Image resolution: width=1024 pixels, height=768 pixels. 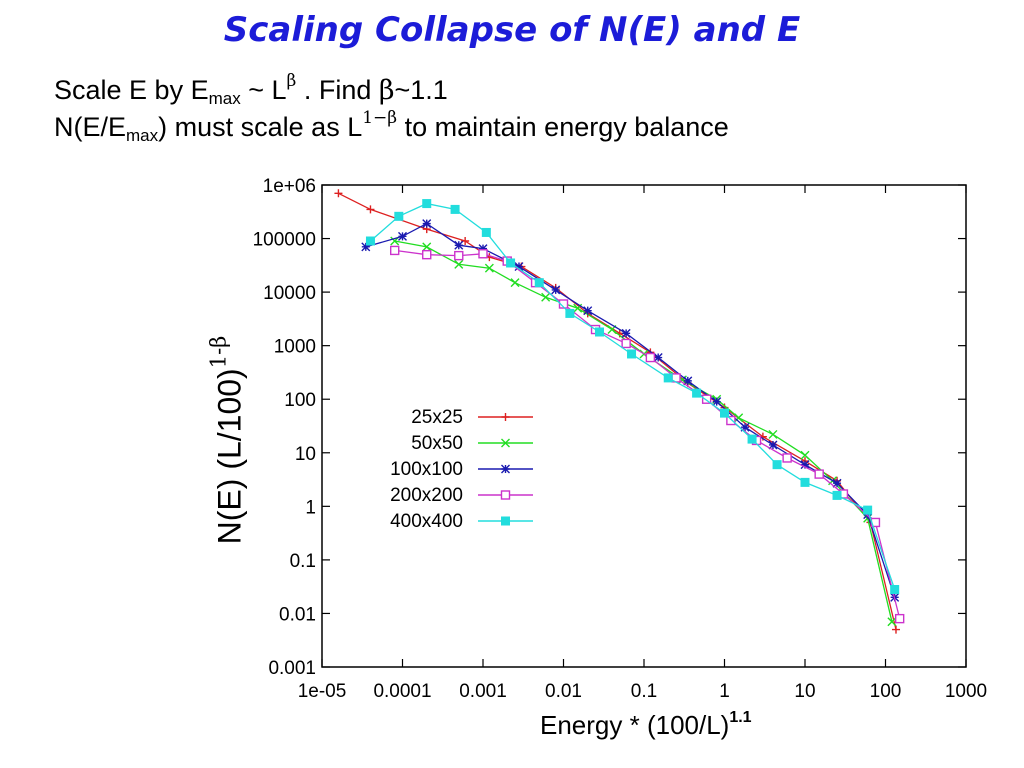 What do you see at coordinates (426, 469) in the screenshot?
I see `legend-label: 100x100` at bounding box center [426, 469].